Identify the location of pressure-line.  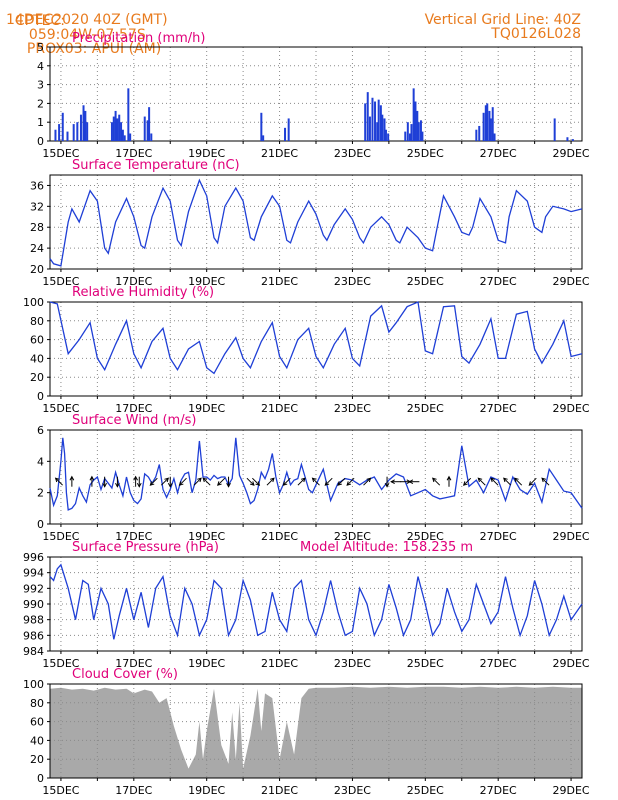
(316, 601).